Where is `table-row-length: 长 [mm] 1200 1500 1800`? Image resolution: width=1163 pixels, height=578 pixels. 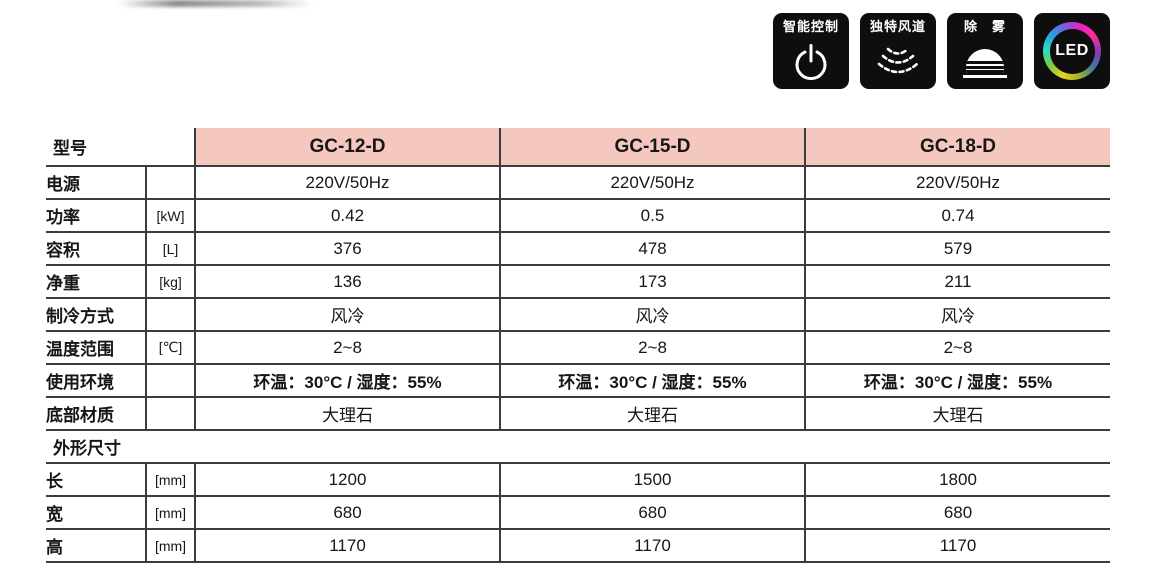 table-row-length: 长 [mm] 1200 1500 1800 is located at coordinates (578, 479).